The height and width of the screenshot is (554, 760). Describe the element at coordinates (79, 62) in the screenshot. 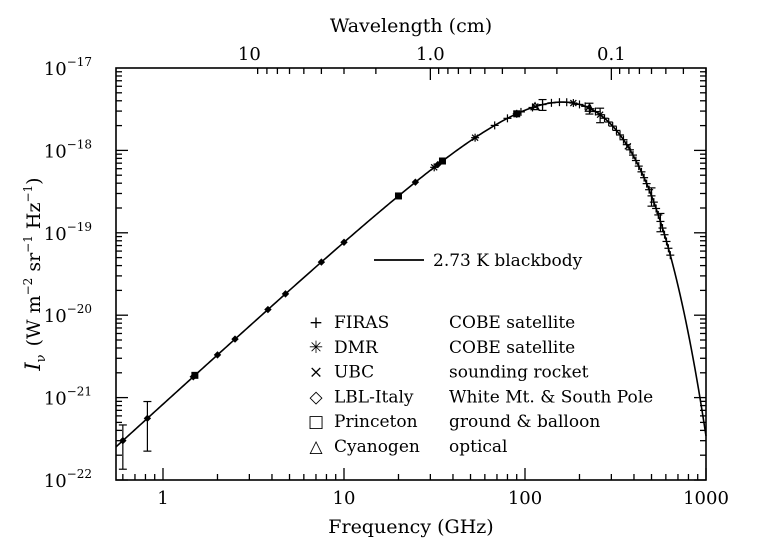

I see `y-tick-exponent: −17` at that location.